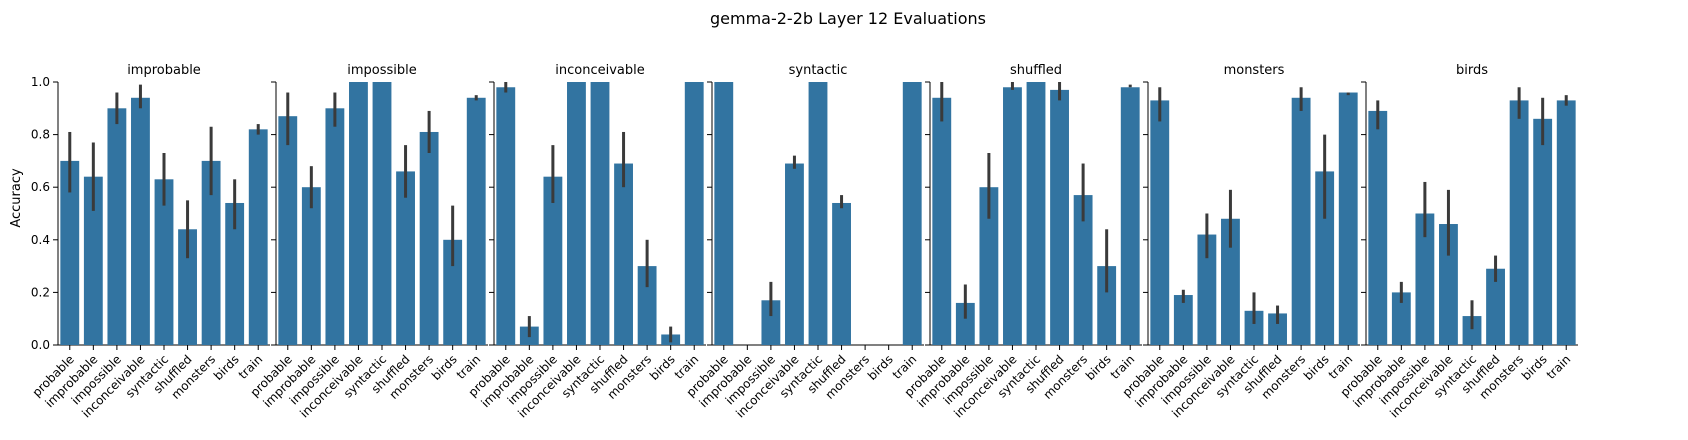 The height and width of the screenshot is (440, 1688). What do you see at coordinates (1254, 70) in the screenshot?
I see `panel-title: monsters` at bounding box center [1254, 70].